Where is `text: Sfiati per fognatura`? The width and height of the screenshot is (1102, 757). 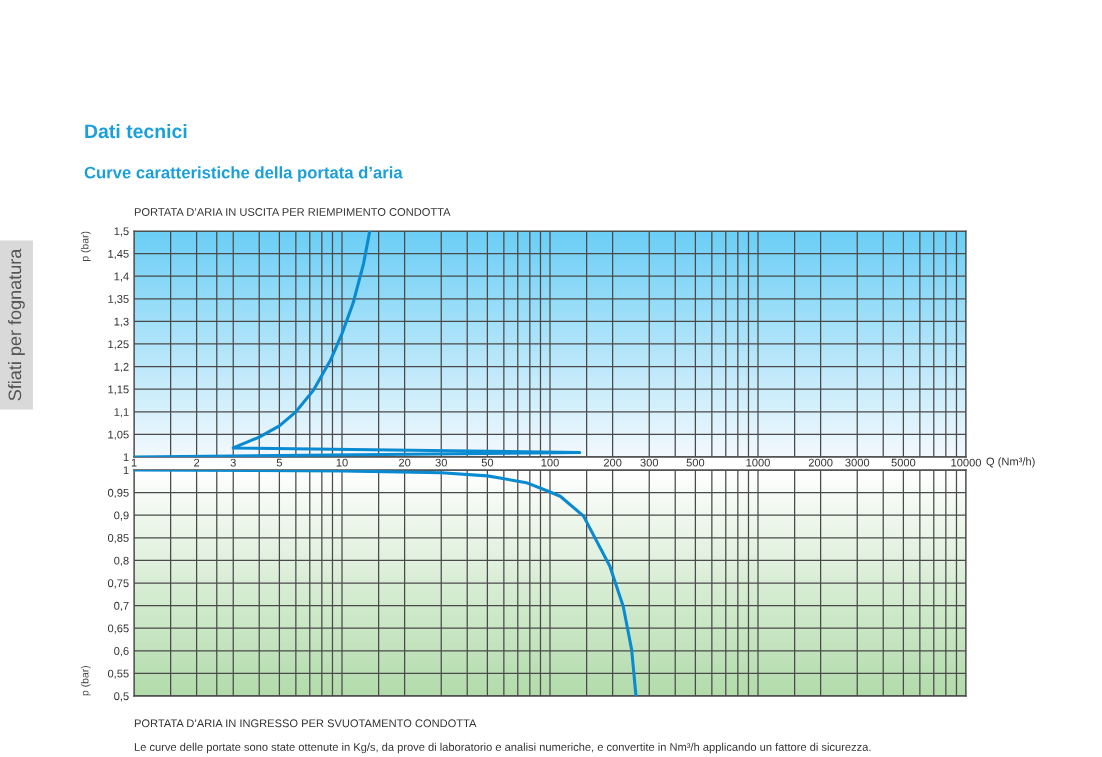 text: Sfiati per fognatura is located at coordinates (16, 324).